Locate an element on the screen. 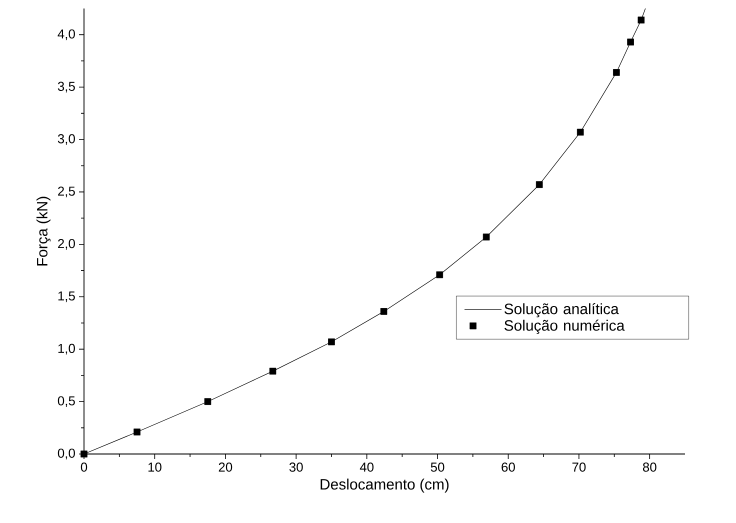 The width and height of the screenshot is (736, 523). x-tick-label: 50 is located at coordinates (437, 467).